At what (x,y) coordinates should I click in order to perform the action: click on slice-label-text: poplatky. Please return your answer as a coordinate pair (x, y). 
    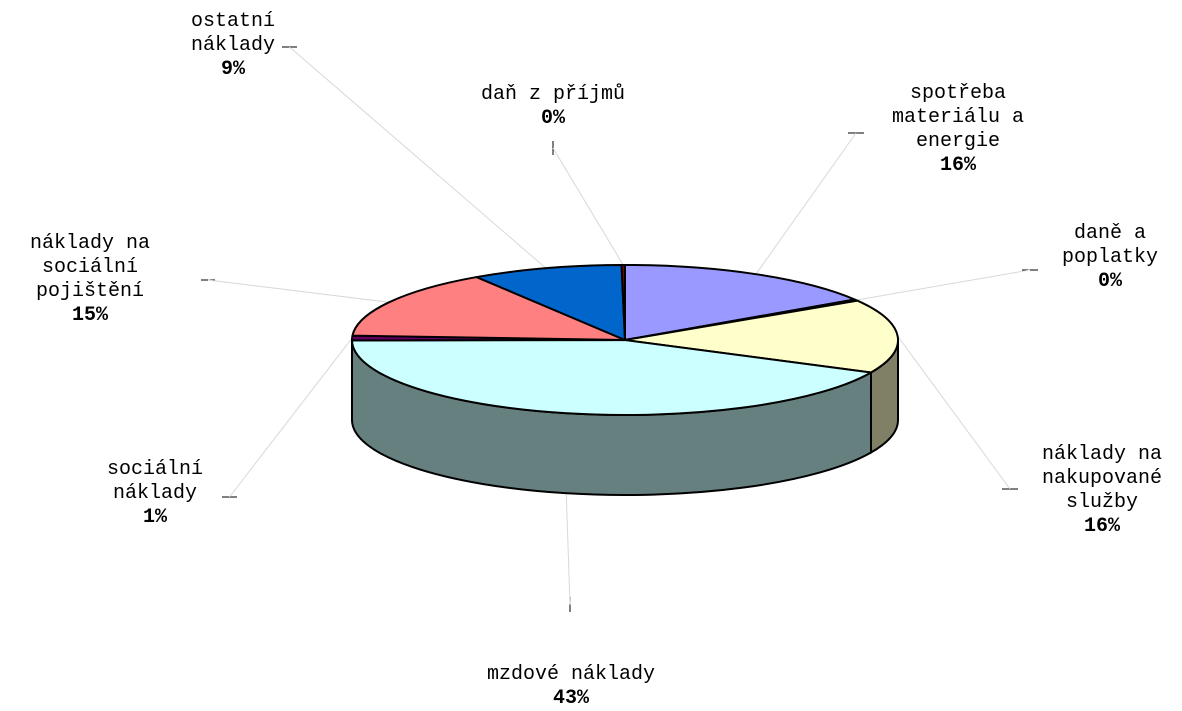
    Looking at the image, I should click on (1110, 258).